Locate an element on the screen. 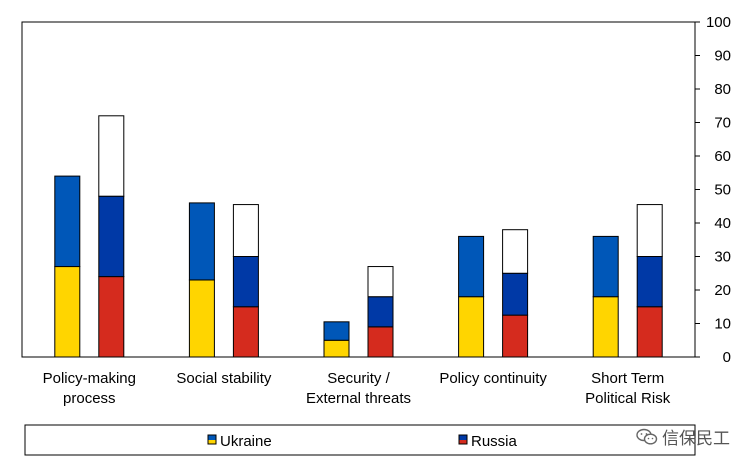  x-tick-label: process is located at coordinates (89, 398).